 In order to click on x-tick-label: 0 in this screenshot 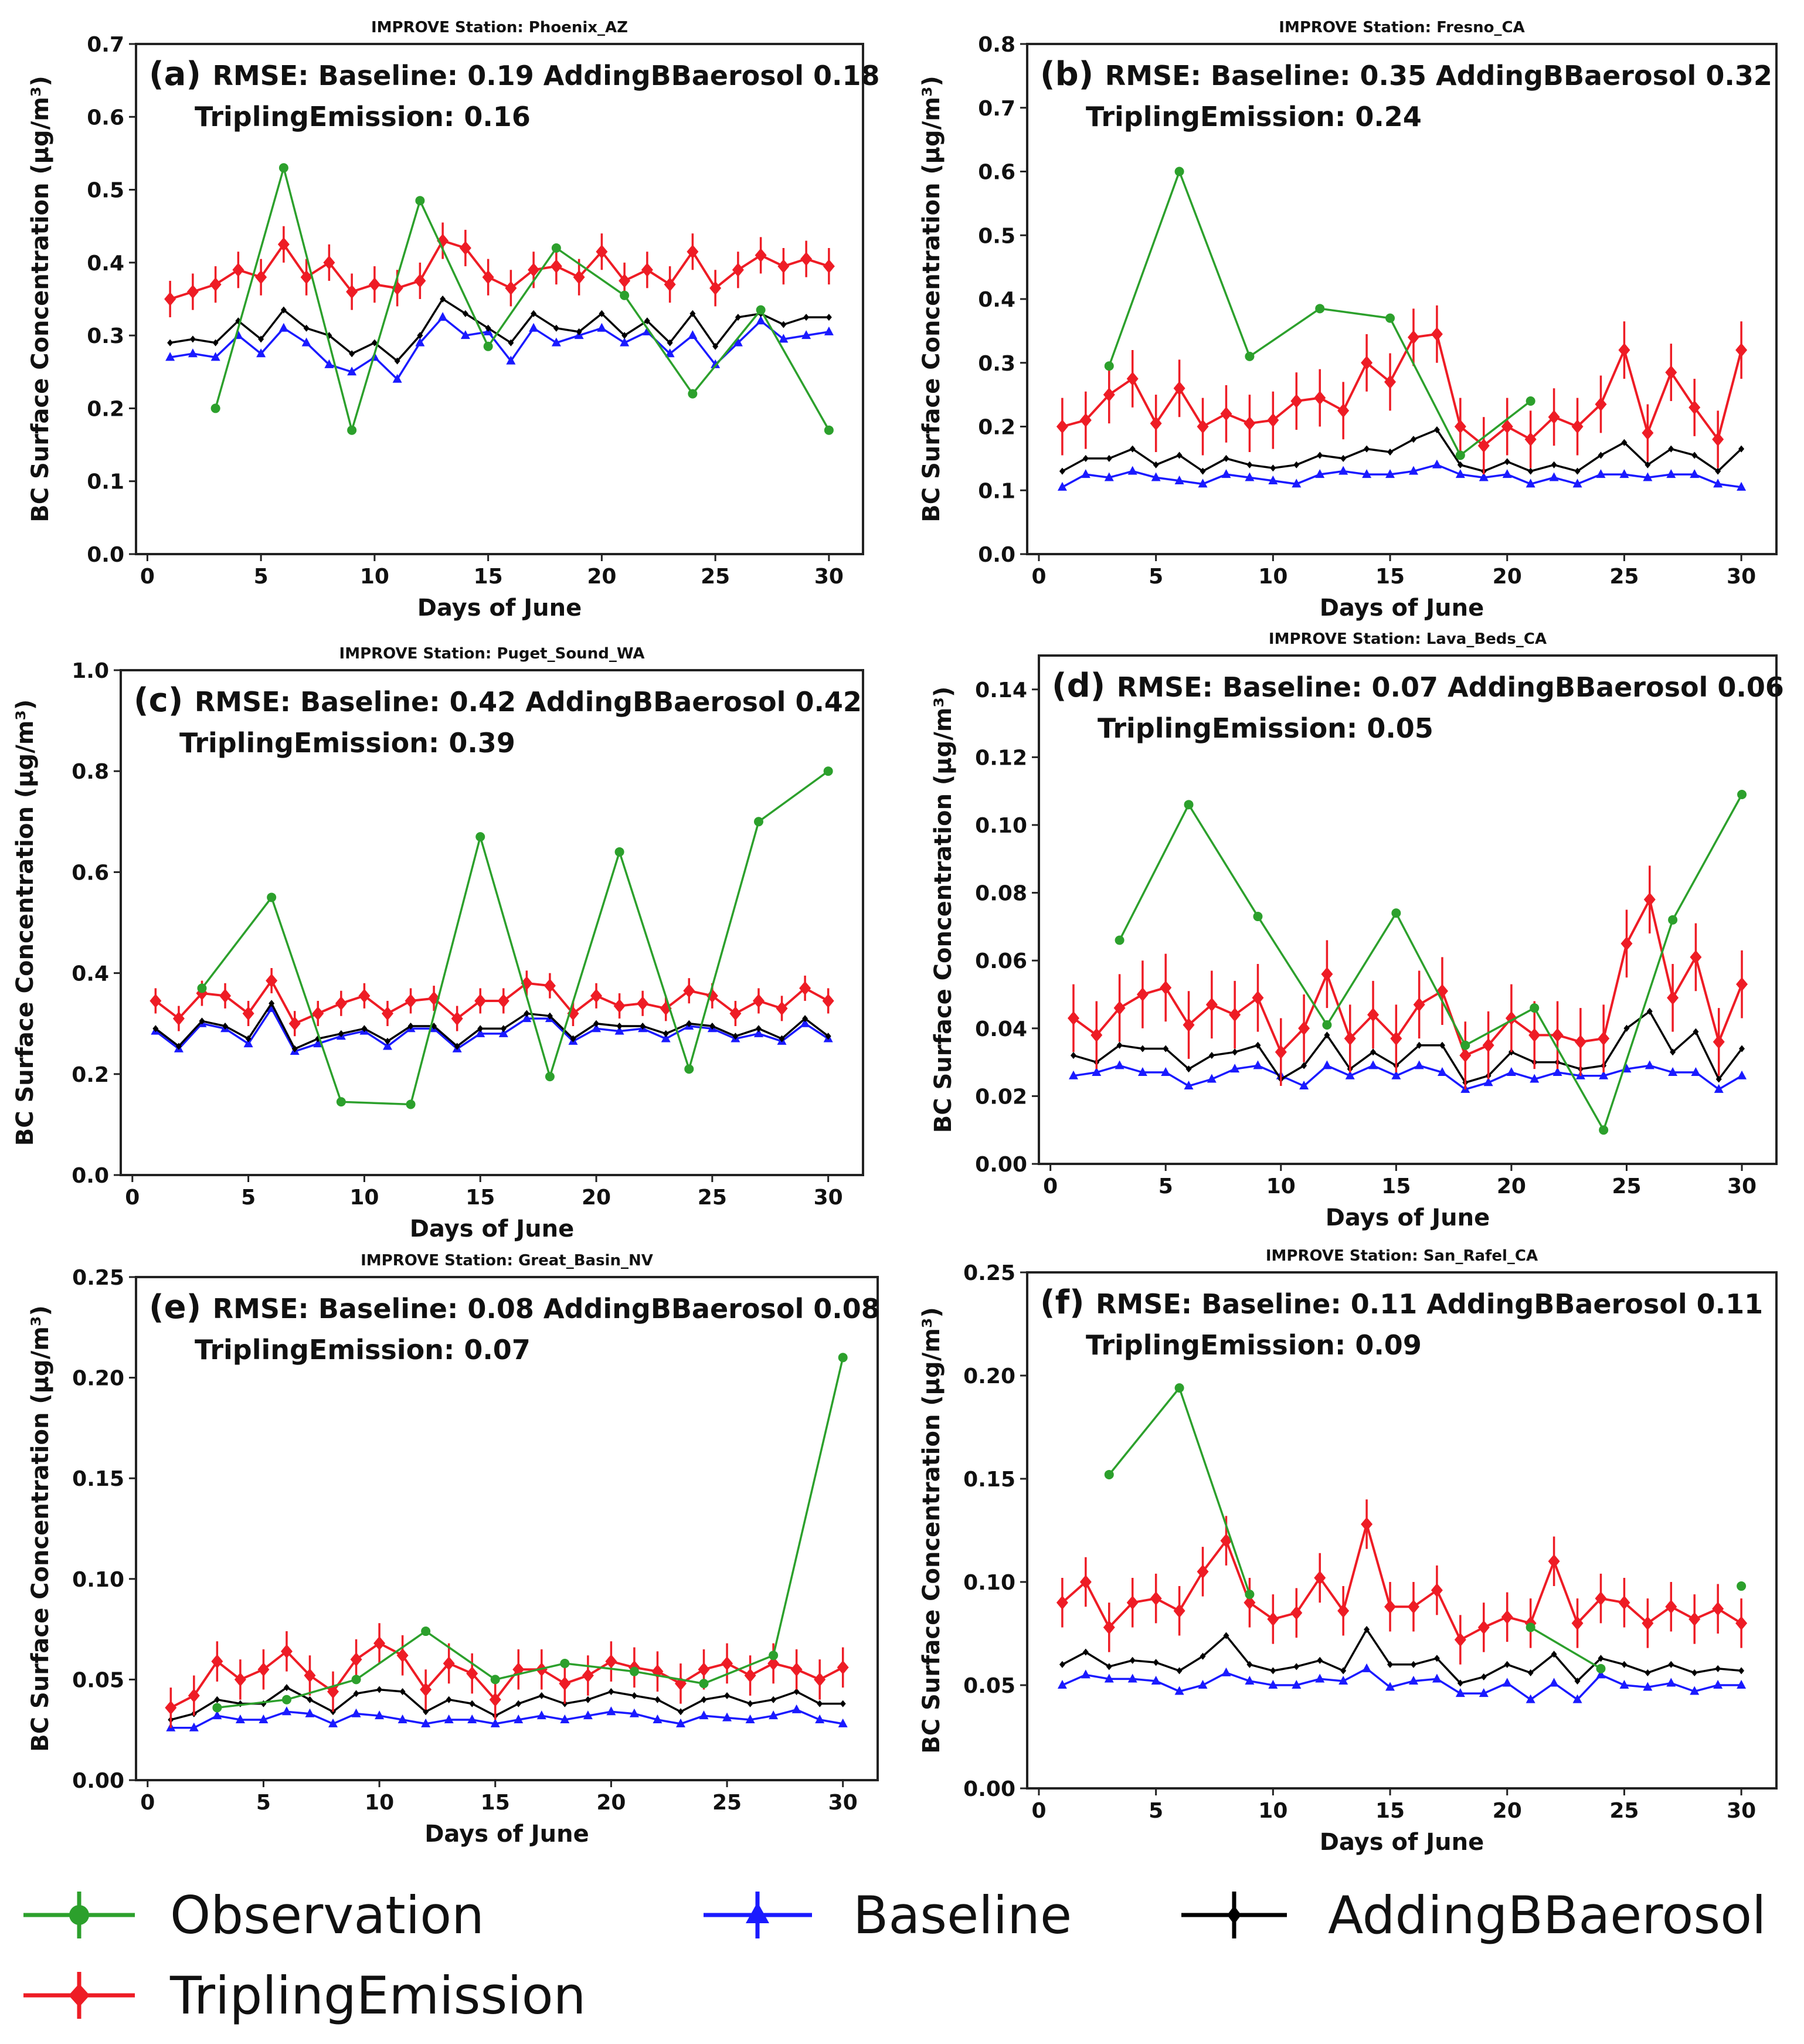, I will do `click(147, 1803)`.